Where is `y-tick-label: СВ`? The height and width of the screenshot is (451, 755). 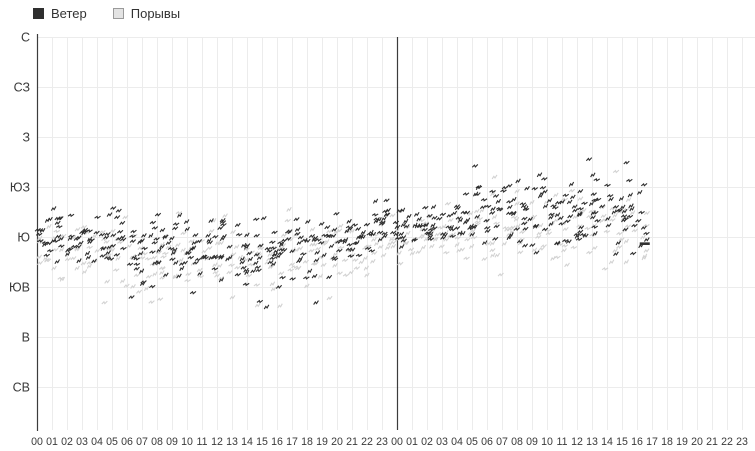 y-tick-label: СВ is located at coordinates (21, 388).